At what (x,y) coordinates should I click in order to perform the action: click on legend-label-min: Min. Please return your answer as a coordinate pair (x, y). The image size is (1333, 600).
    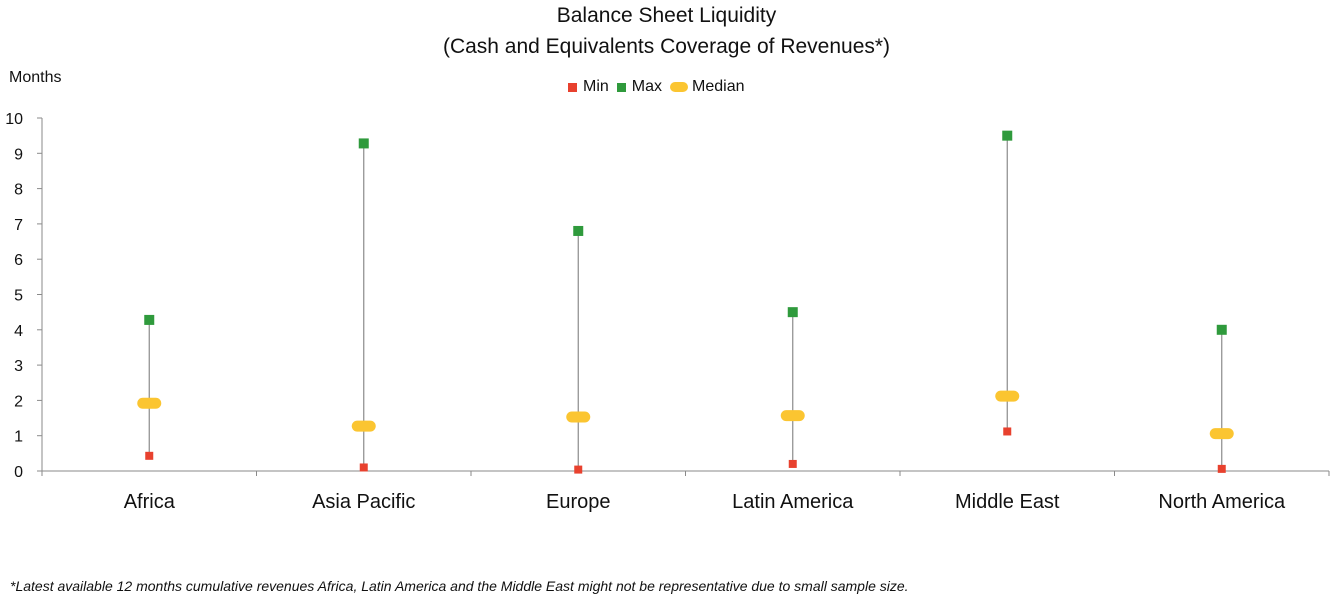
    Looking at the image, I should click on (596, 86).